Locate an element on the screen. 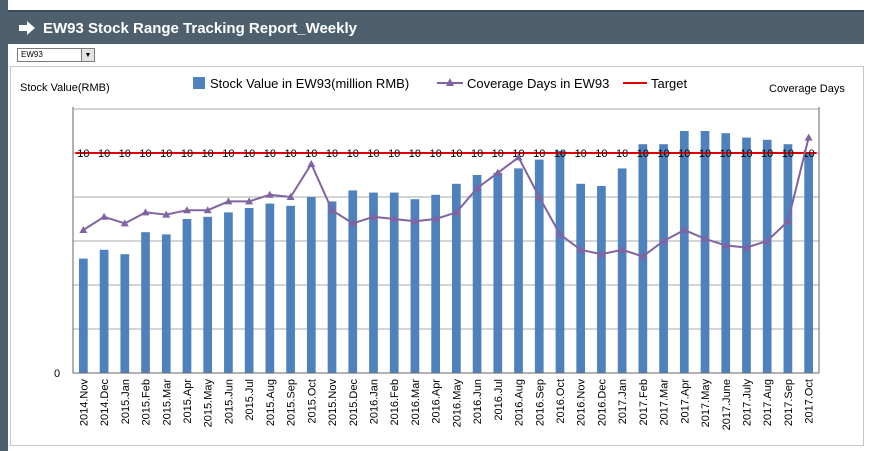 The width and height of the screenshot is (877, 451). x-tick-label: 2016.Feb is located at coordinates (395, 402).